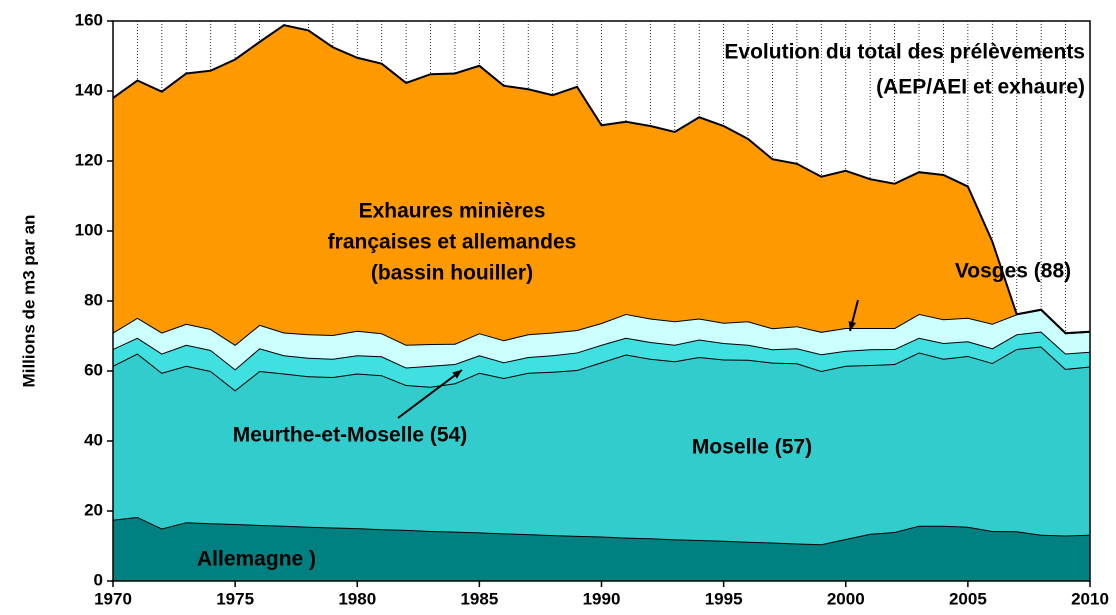 This screenshot has height=615, width=1116. I want to click on x-tick-label: 1985, so click(479, 598).